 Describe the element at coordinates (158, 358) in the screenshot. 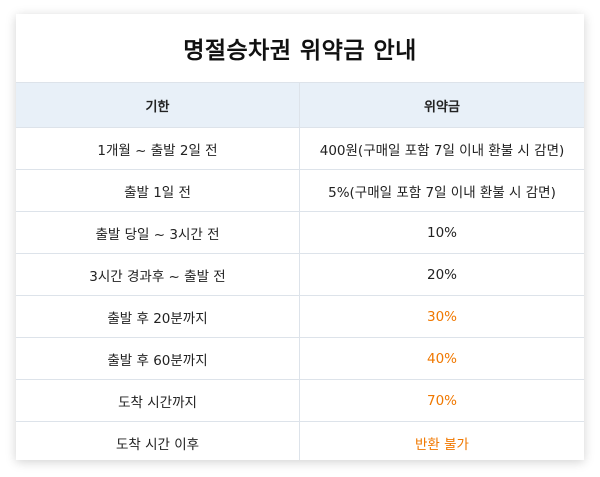

I see `period-cell: 출발 후 60분까지` at that location.